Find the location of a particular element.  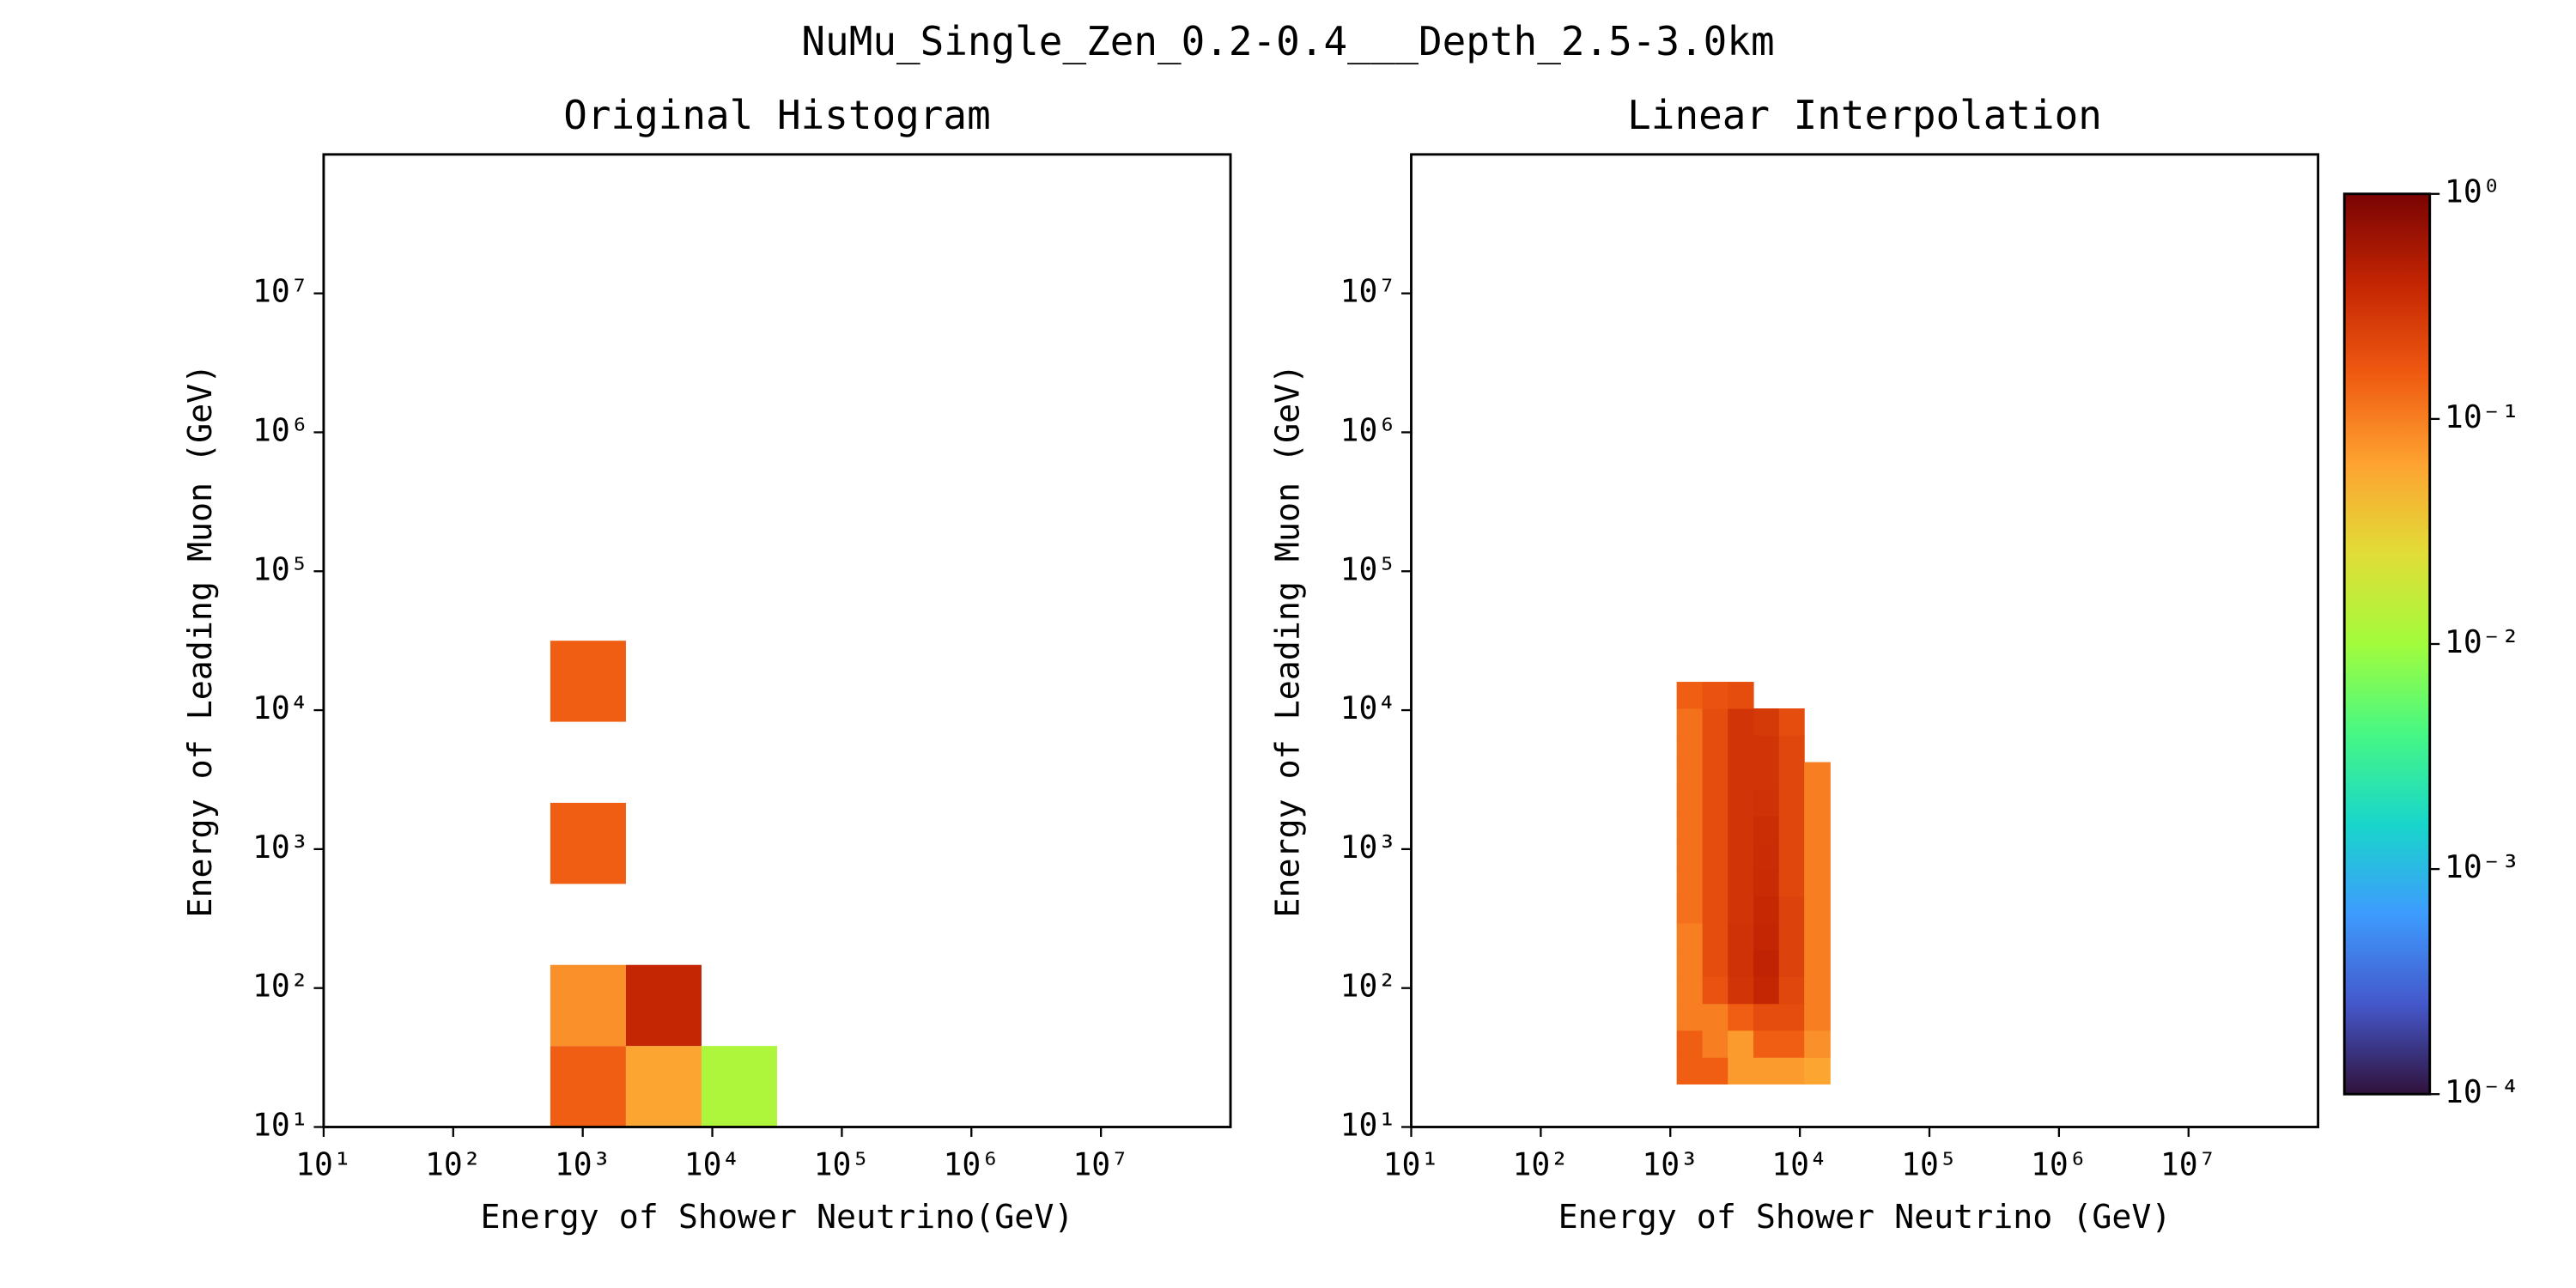

x-tick-label: 10⁷ is located at coordinates (2188, 1163).